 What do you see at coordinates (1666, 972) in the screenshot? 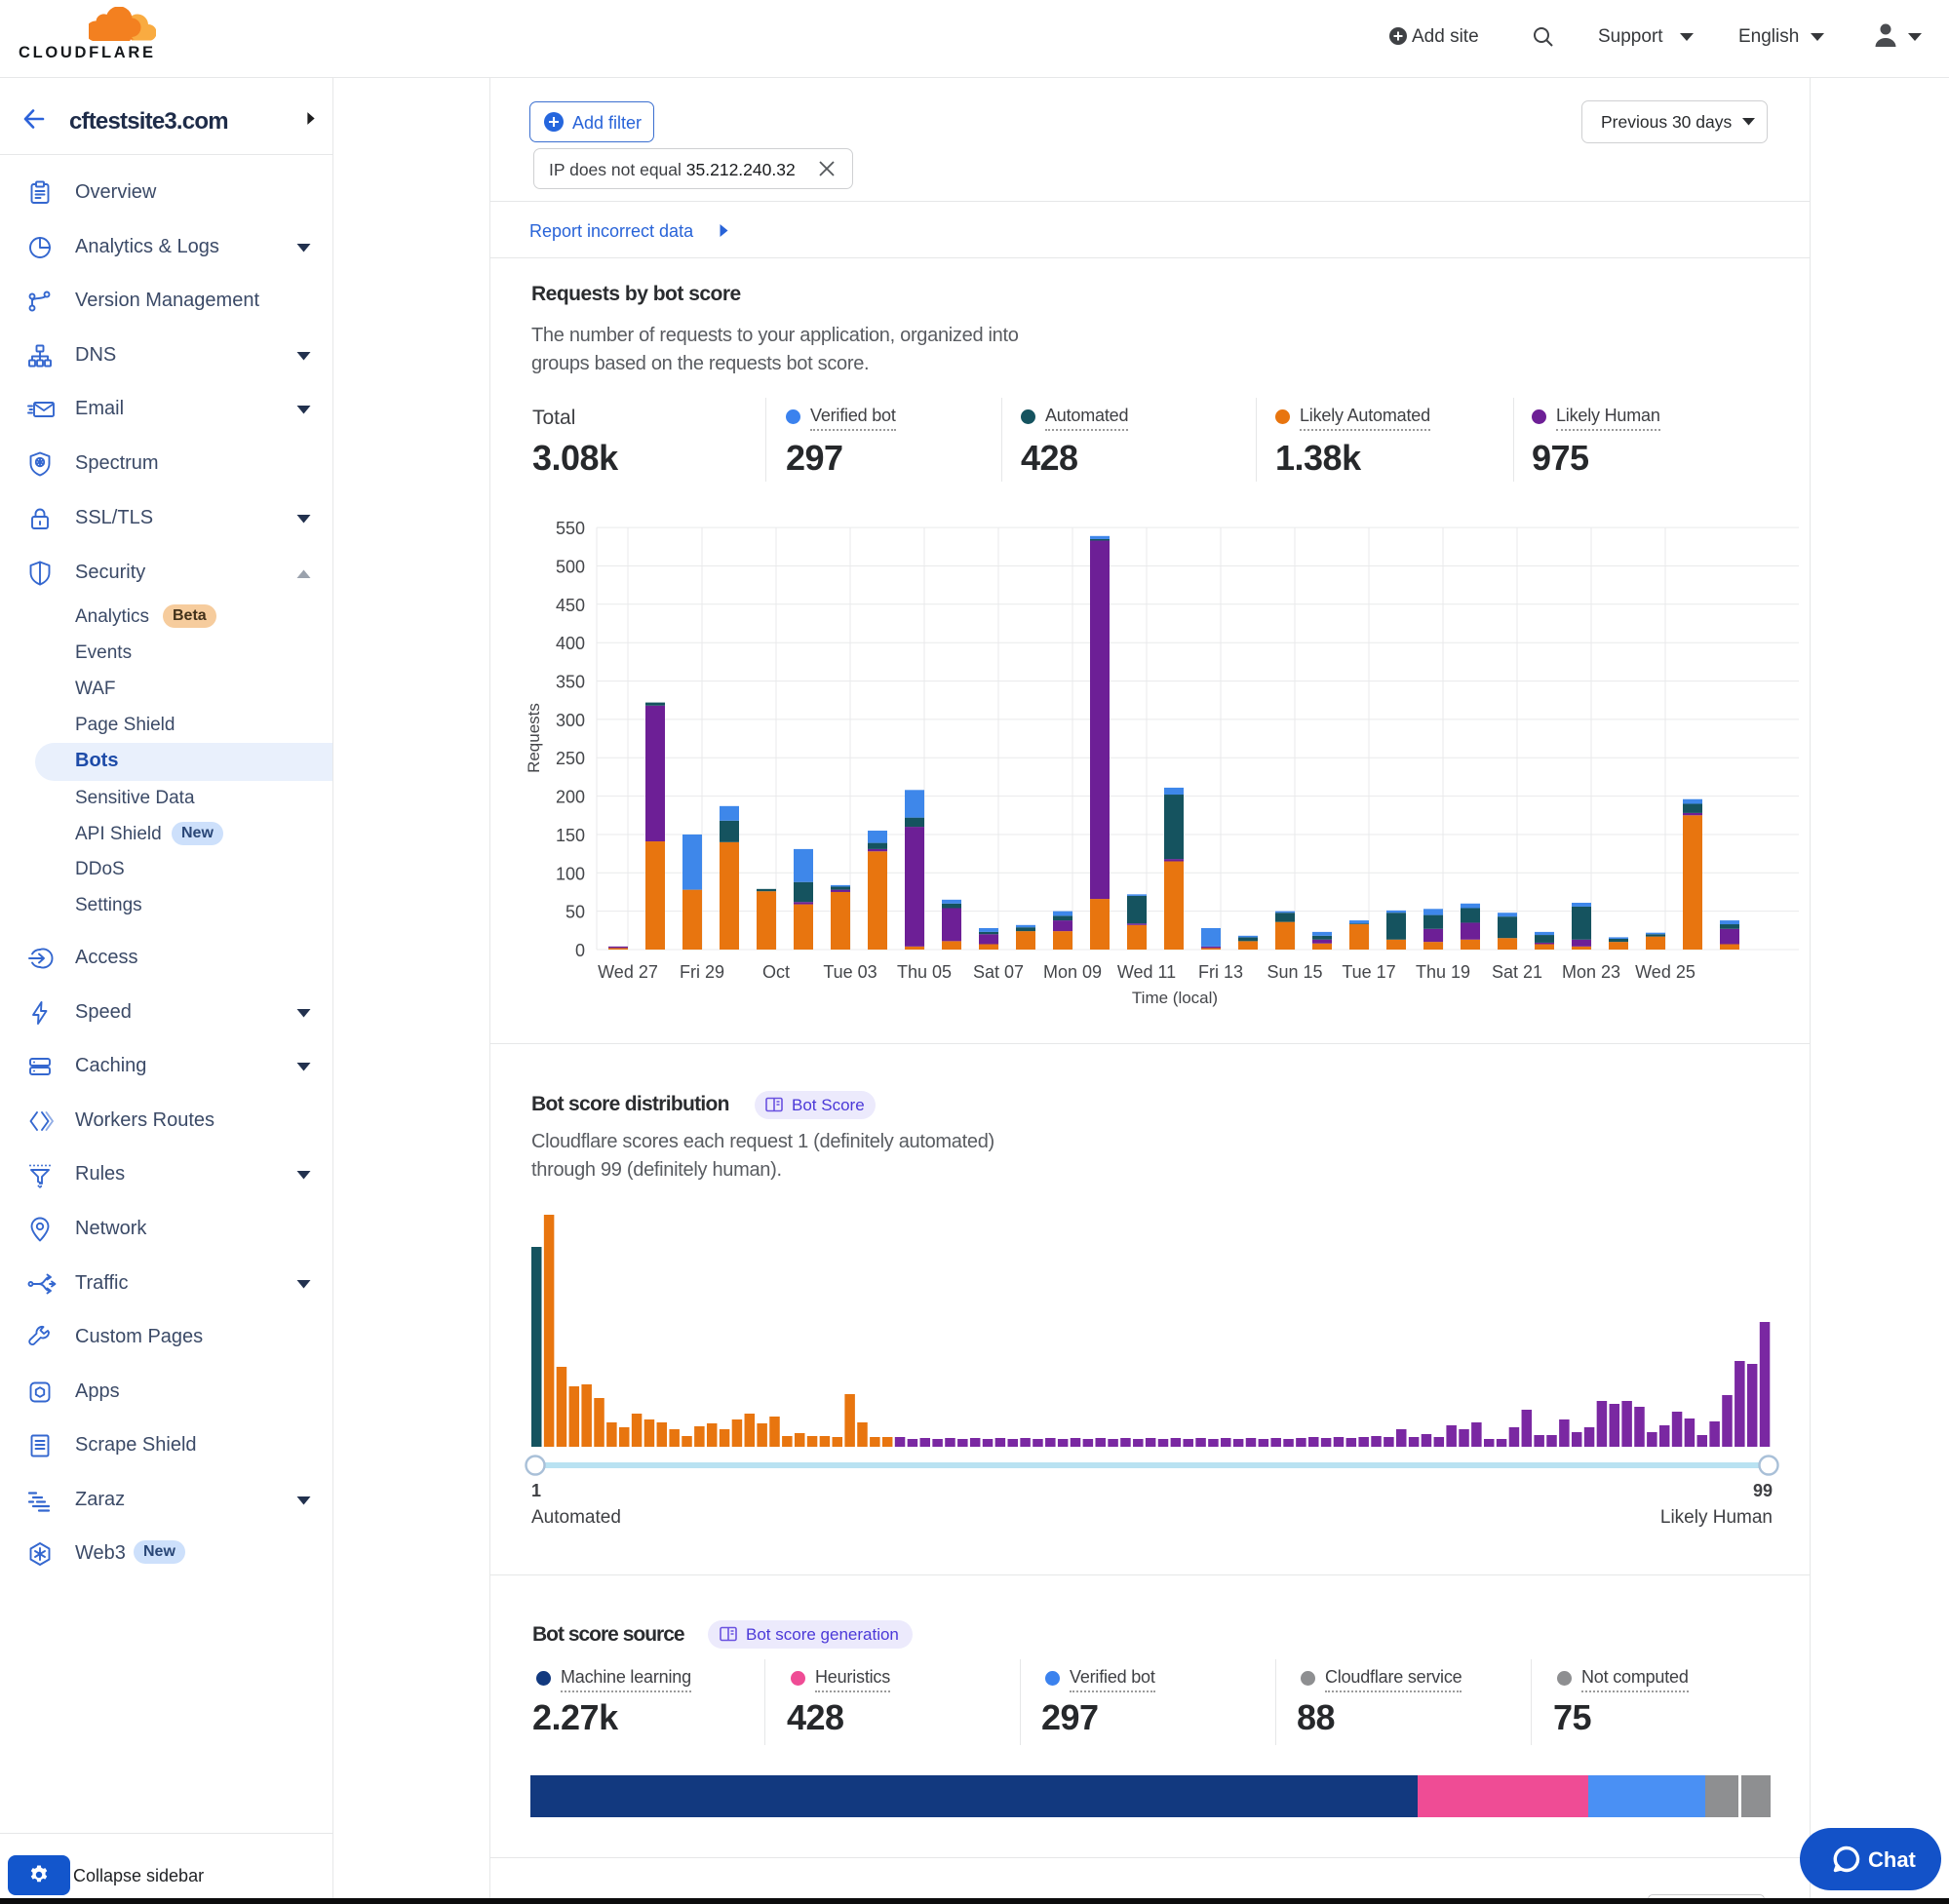
I see `svg-text: Wed 25` at bounding box center [1666, 972].